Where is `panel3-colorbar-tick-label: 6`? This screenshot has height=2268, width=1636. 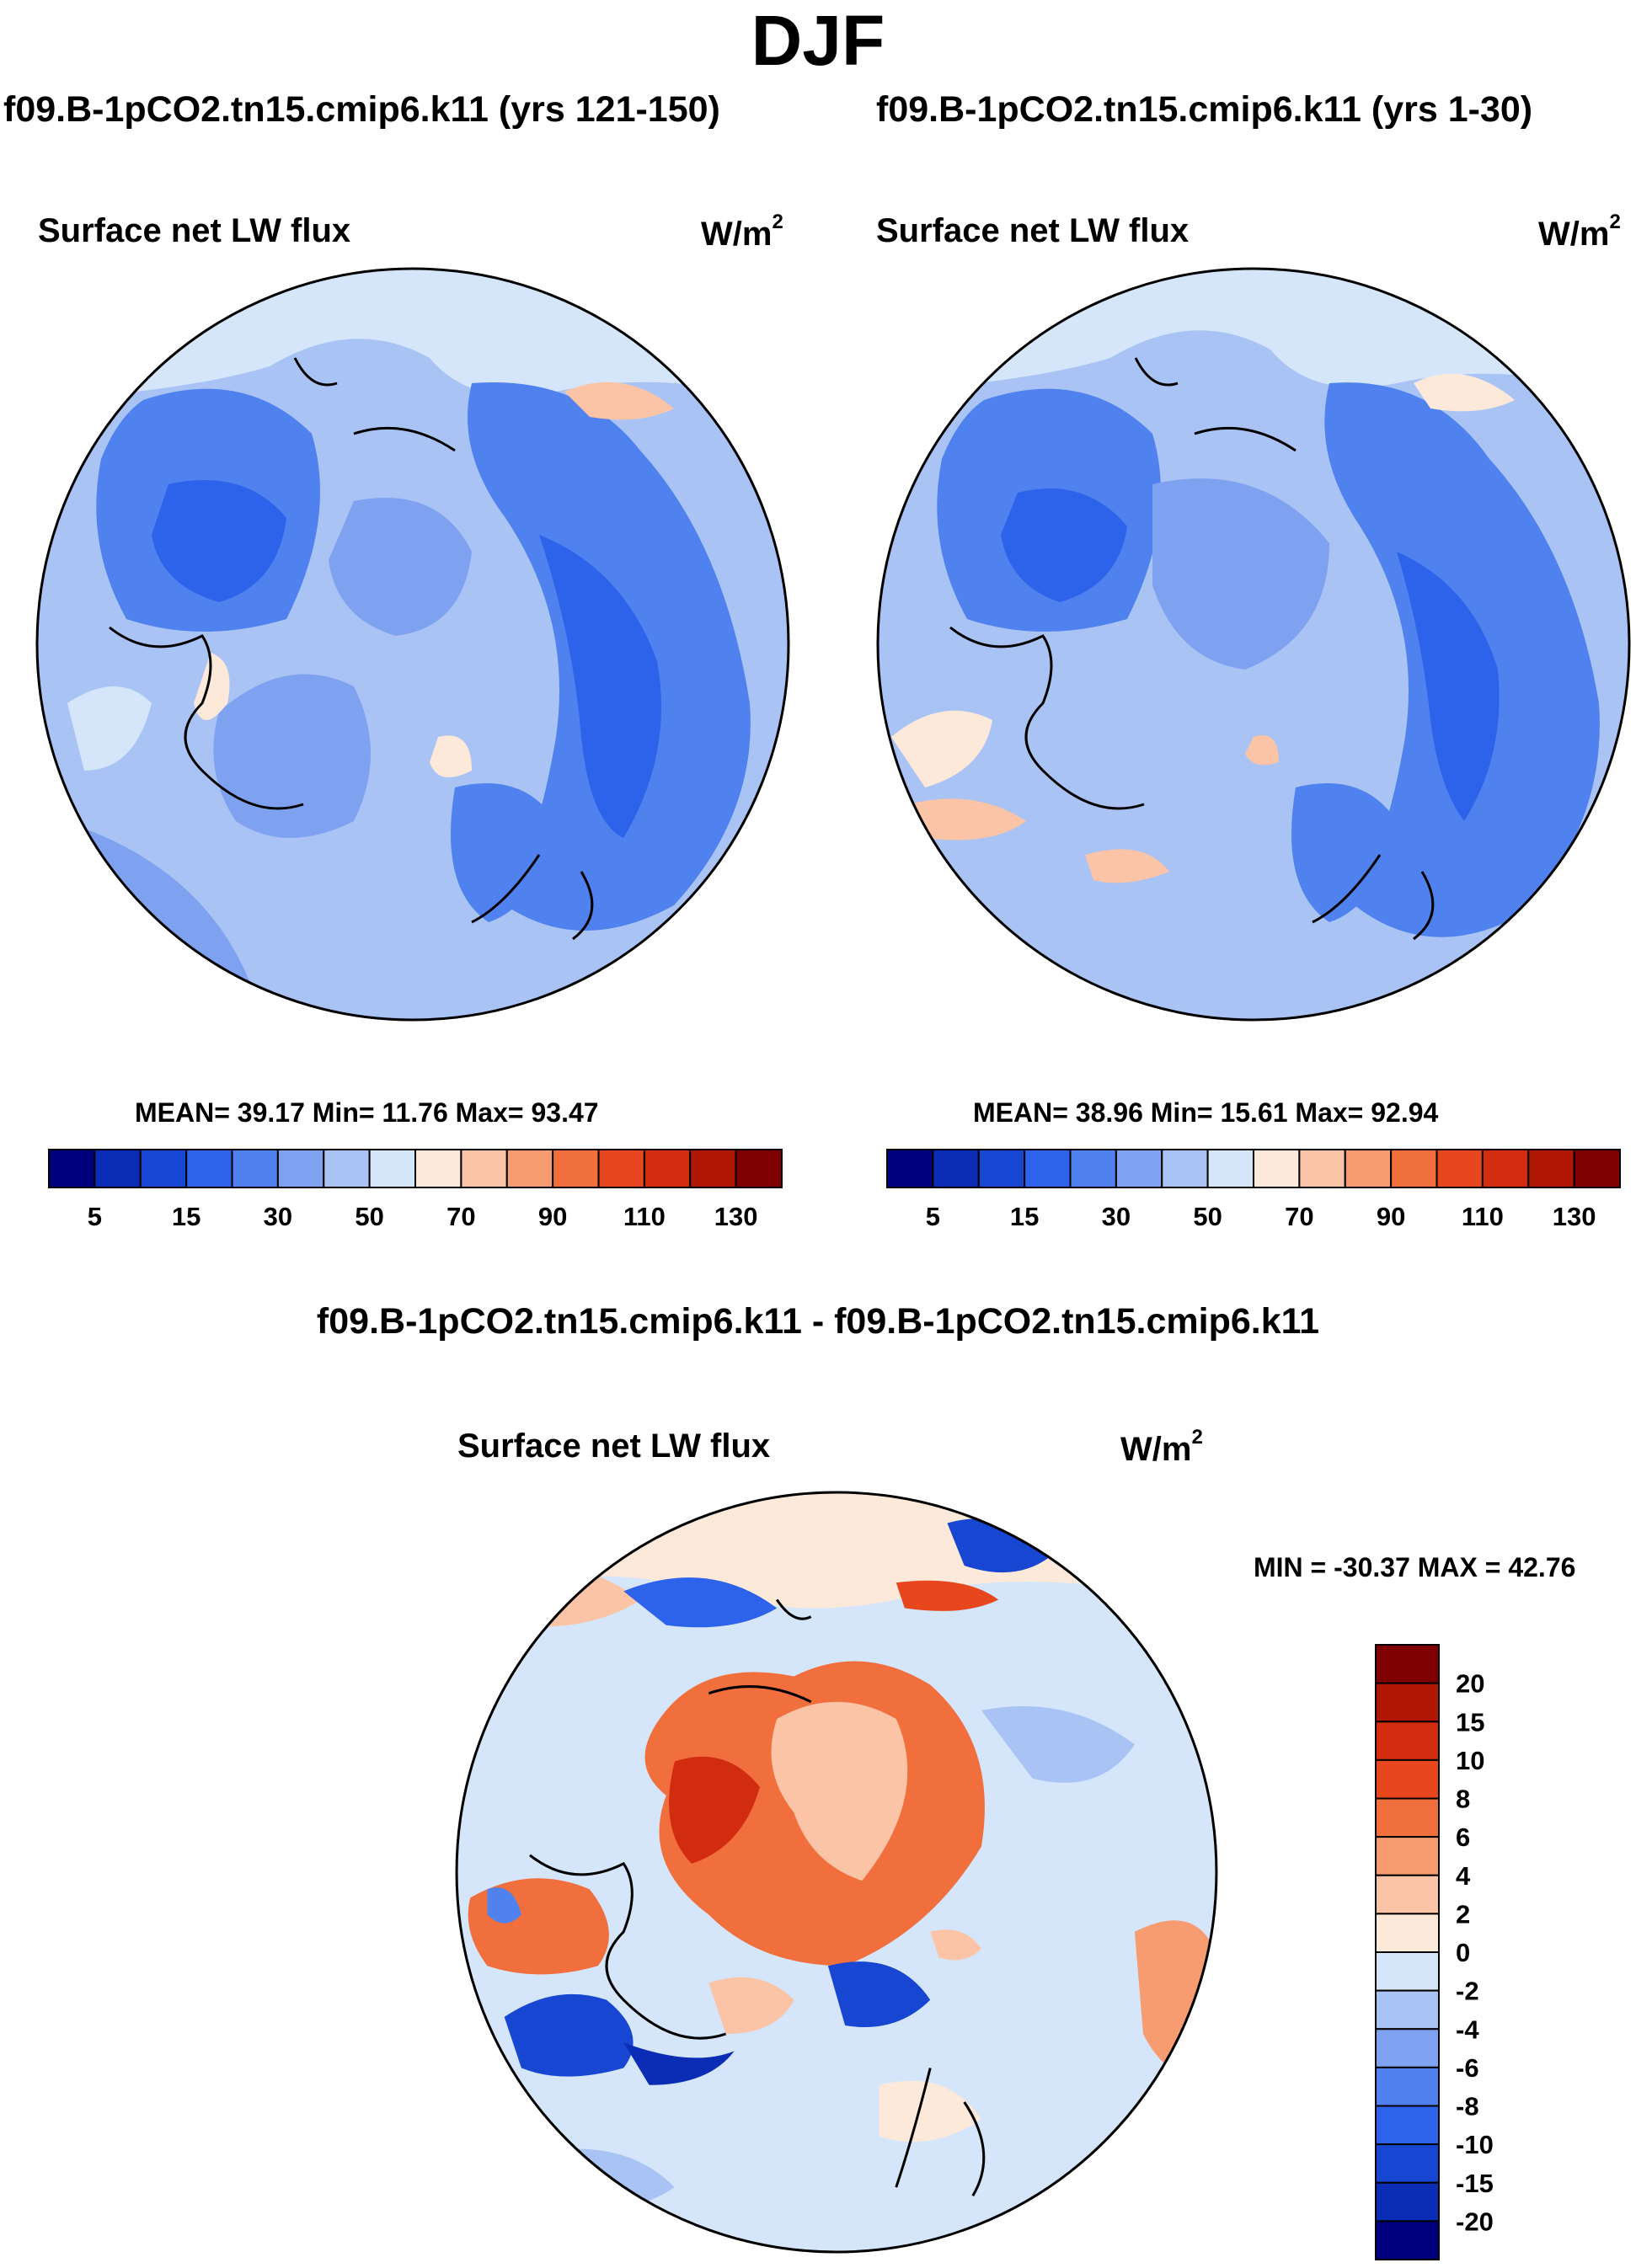 panel3-colorbar-tick-label: 6 is located at coordinates (1463, 1837).